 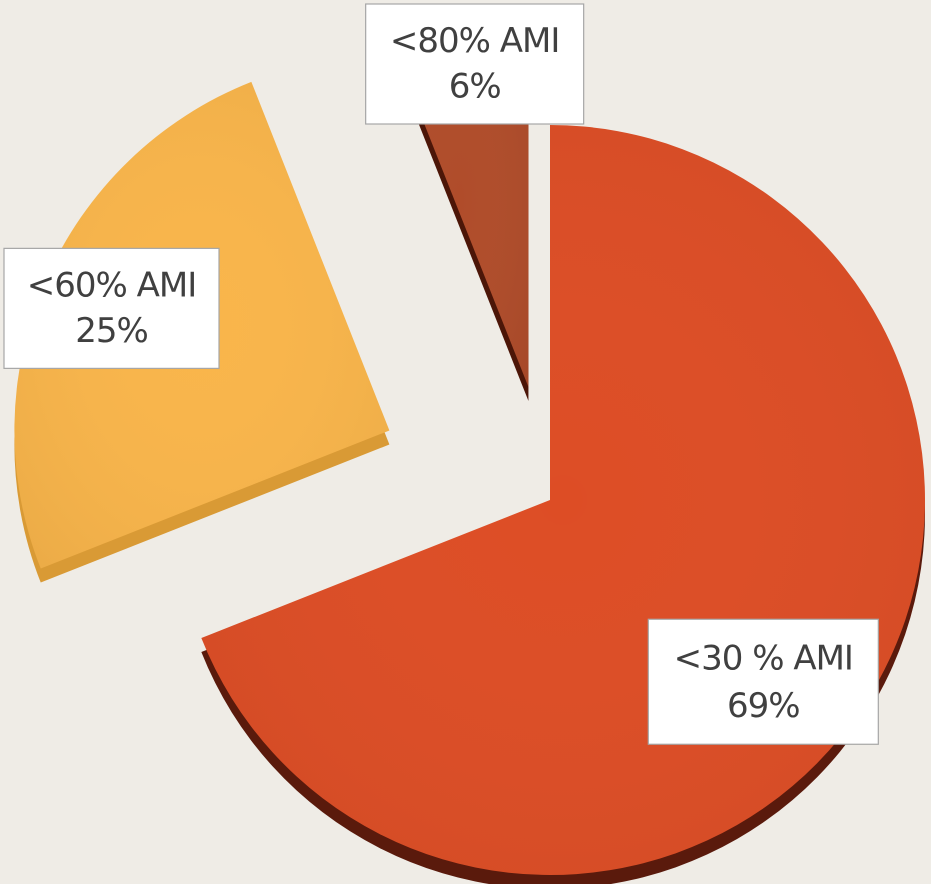 What do you see at coordinates (763, 706) in the screenshot?
I see `data-label-value-1: 69%` at bounding box center [763, 706].